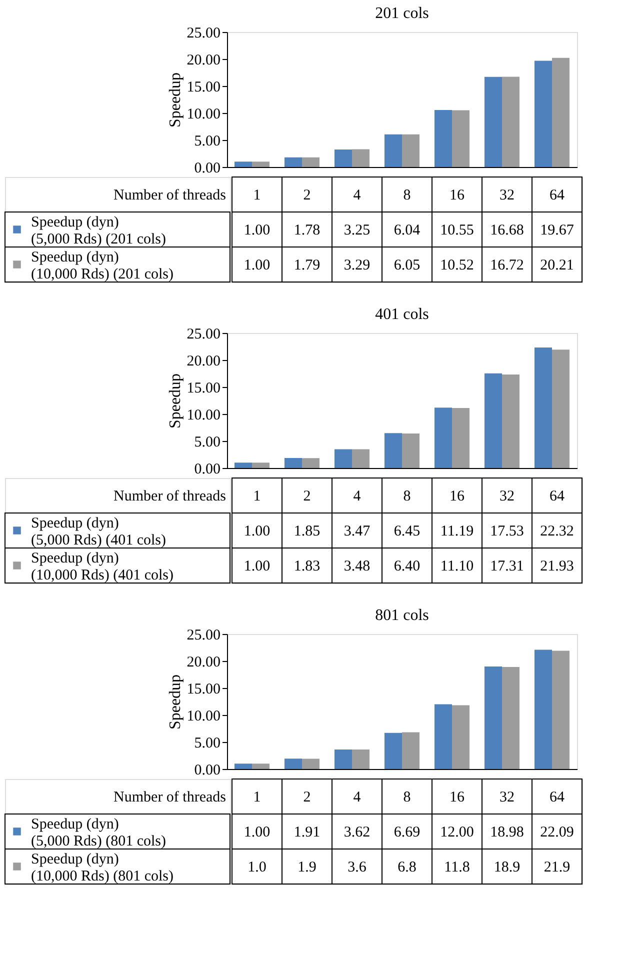 This screenshot has height=972, width=618. What do you see at coordinates (407, 230) in the screenshot?
I see `data-label: 6.04` at bounding box center [407, 230].